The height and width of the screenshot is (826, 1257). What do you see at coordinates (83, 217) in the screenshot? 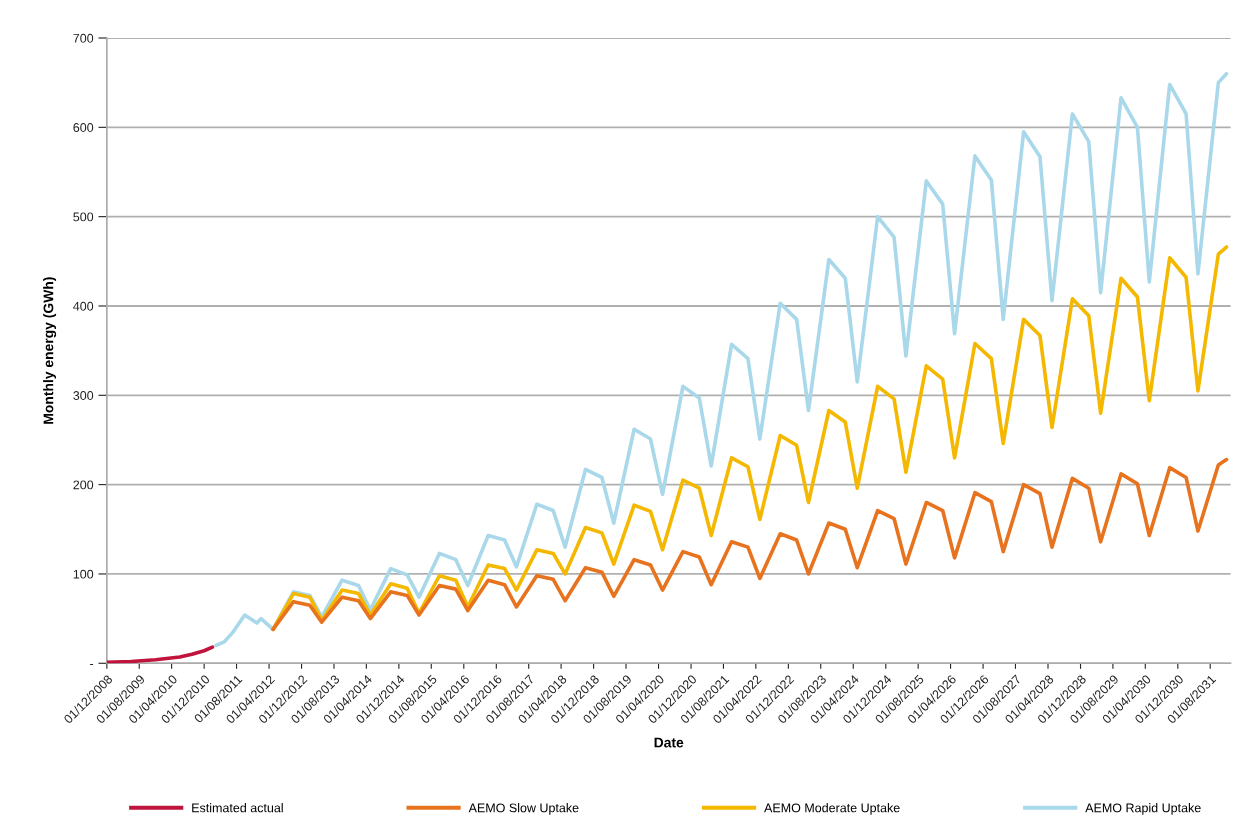
I see `y-tick-label: 500` at bounding box center [83, 217].